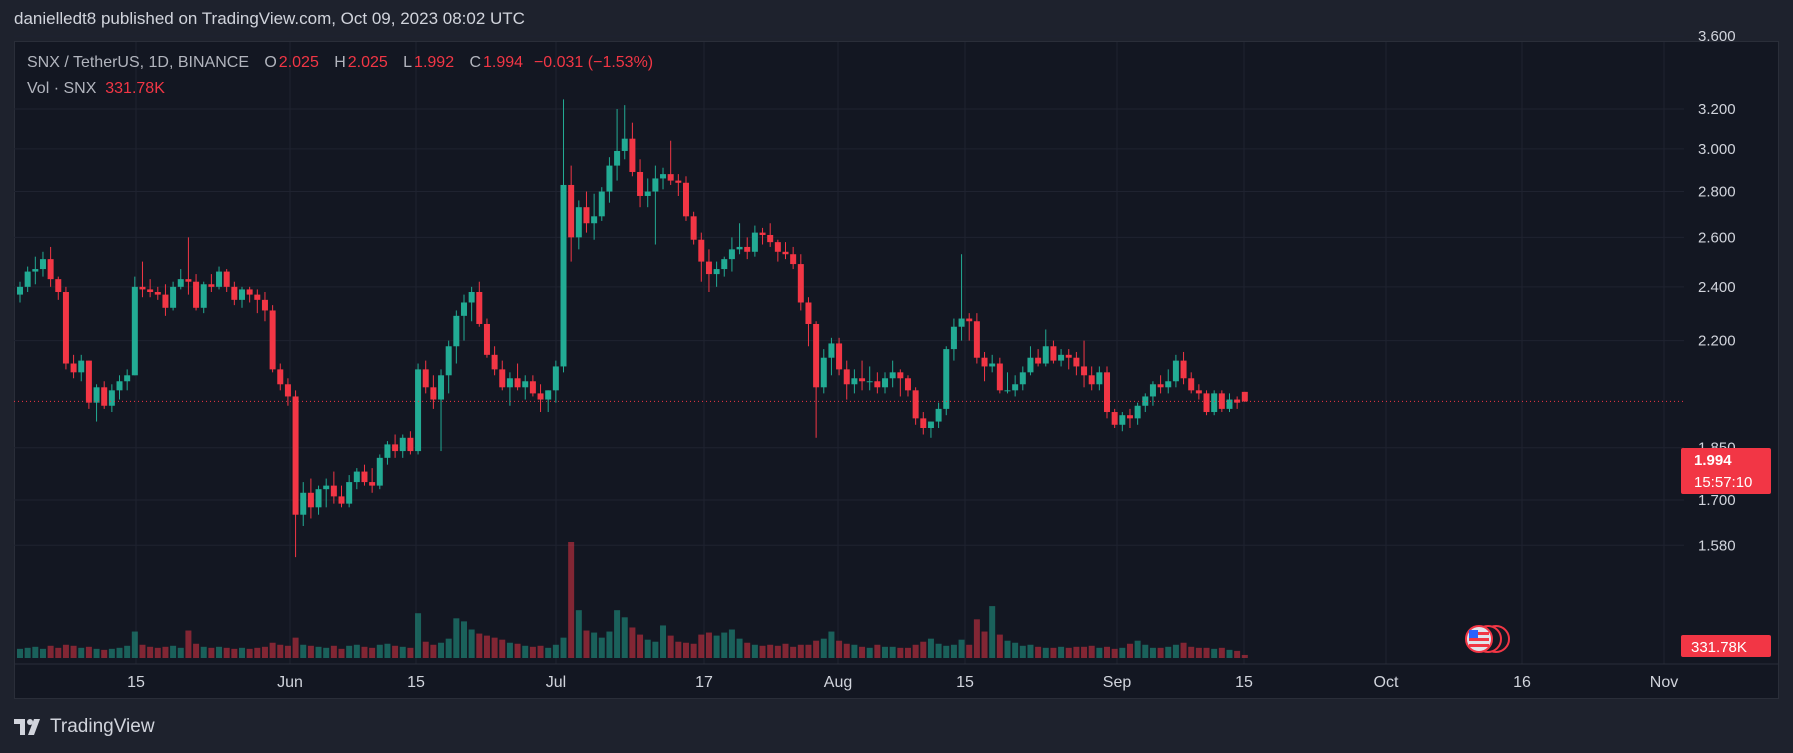 The height and width of the screenshot is (753, 1793). What do you see at coordinates (1726, 471) in the screenshot?
I see `price-badge: 1.994 15:57:10` at bounding box center [1726, 471].